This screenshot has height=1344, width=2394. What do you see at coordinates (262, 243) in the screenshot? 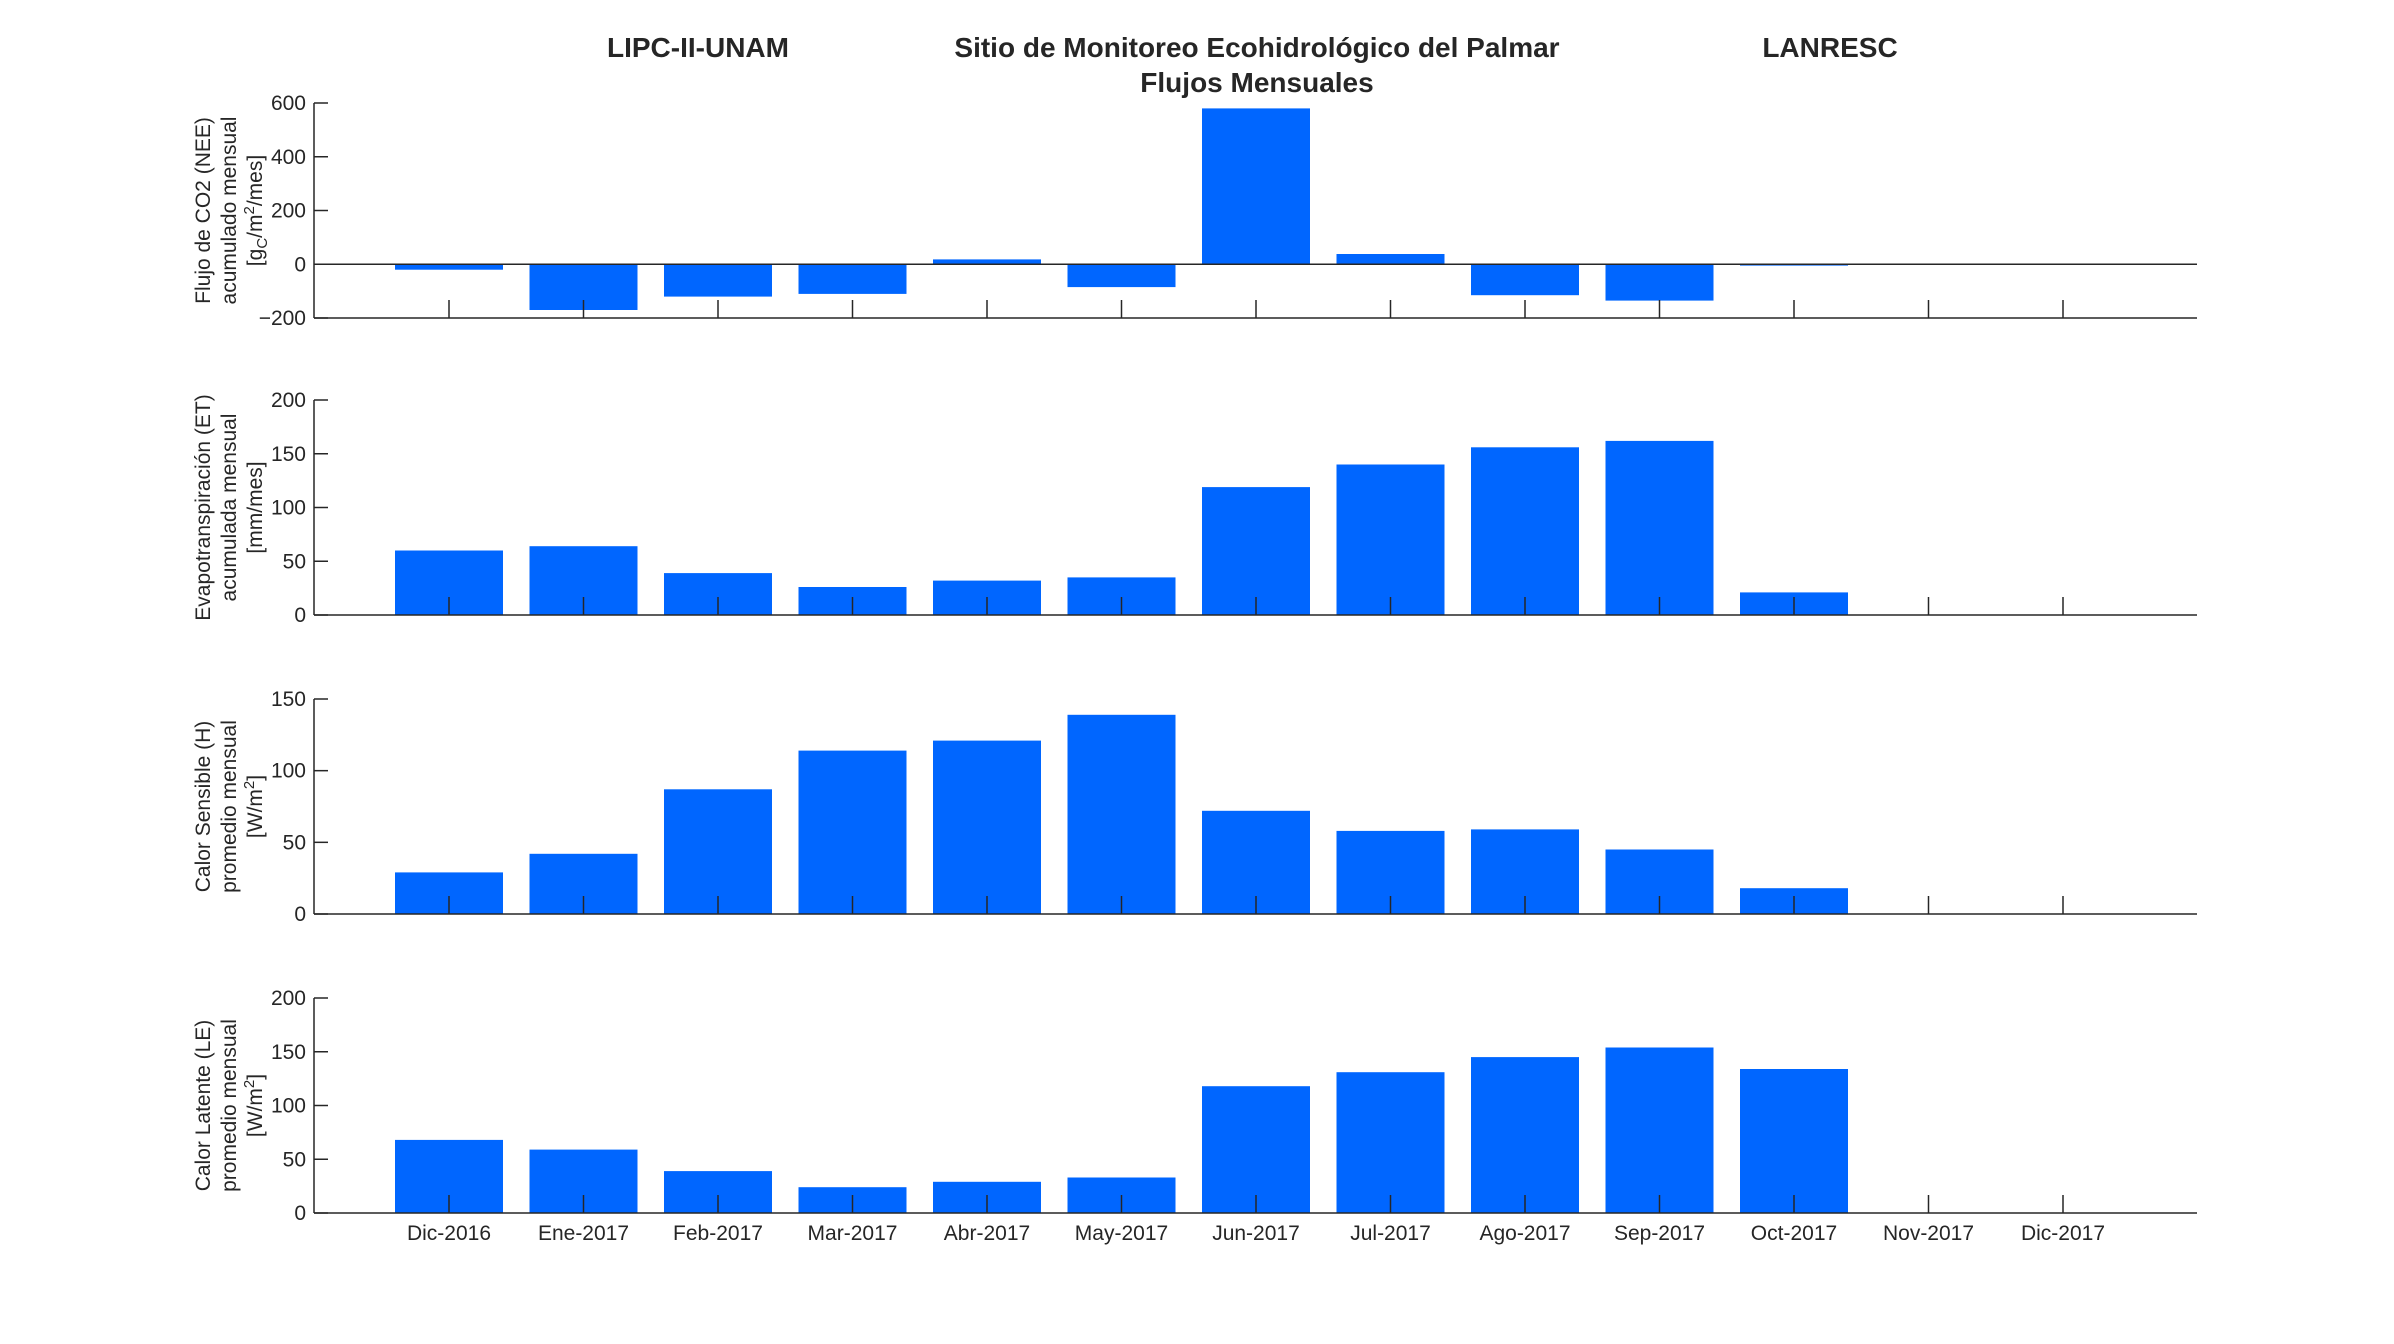
I see `y-axis-unit-sub: C` at bounding box center [262, 243].